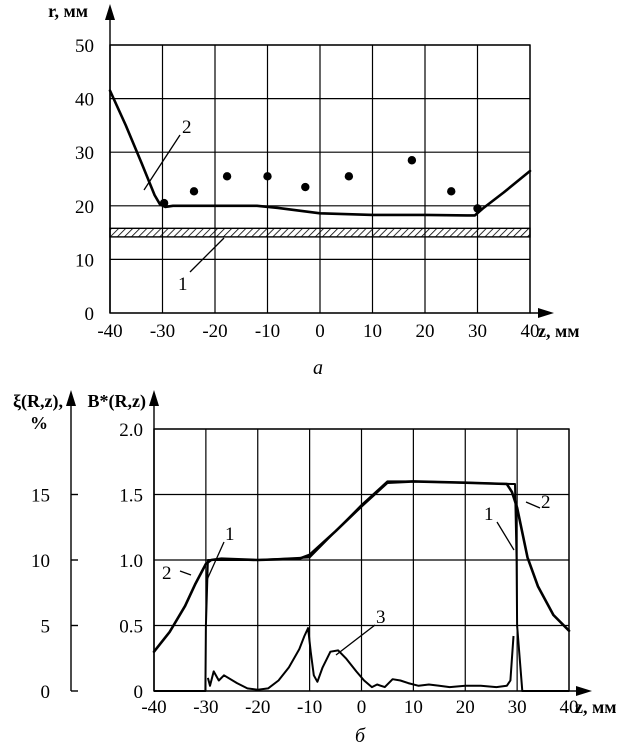  What do you see at coordinates (74, 592) in the screenshot?
I see `chart-b-y2-tick-marks` at bounding box center [74, 592].